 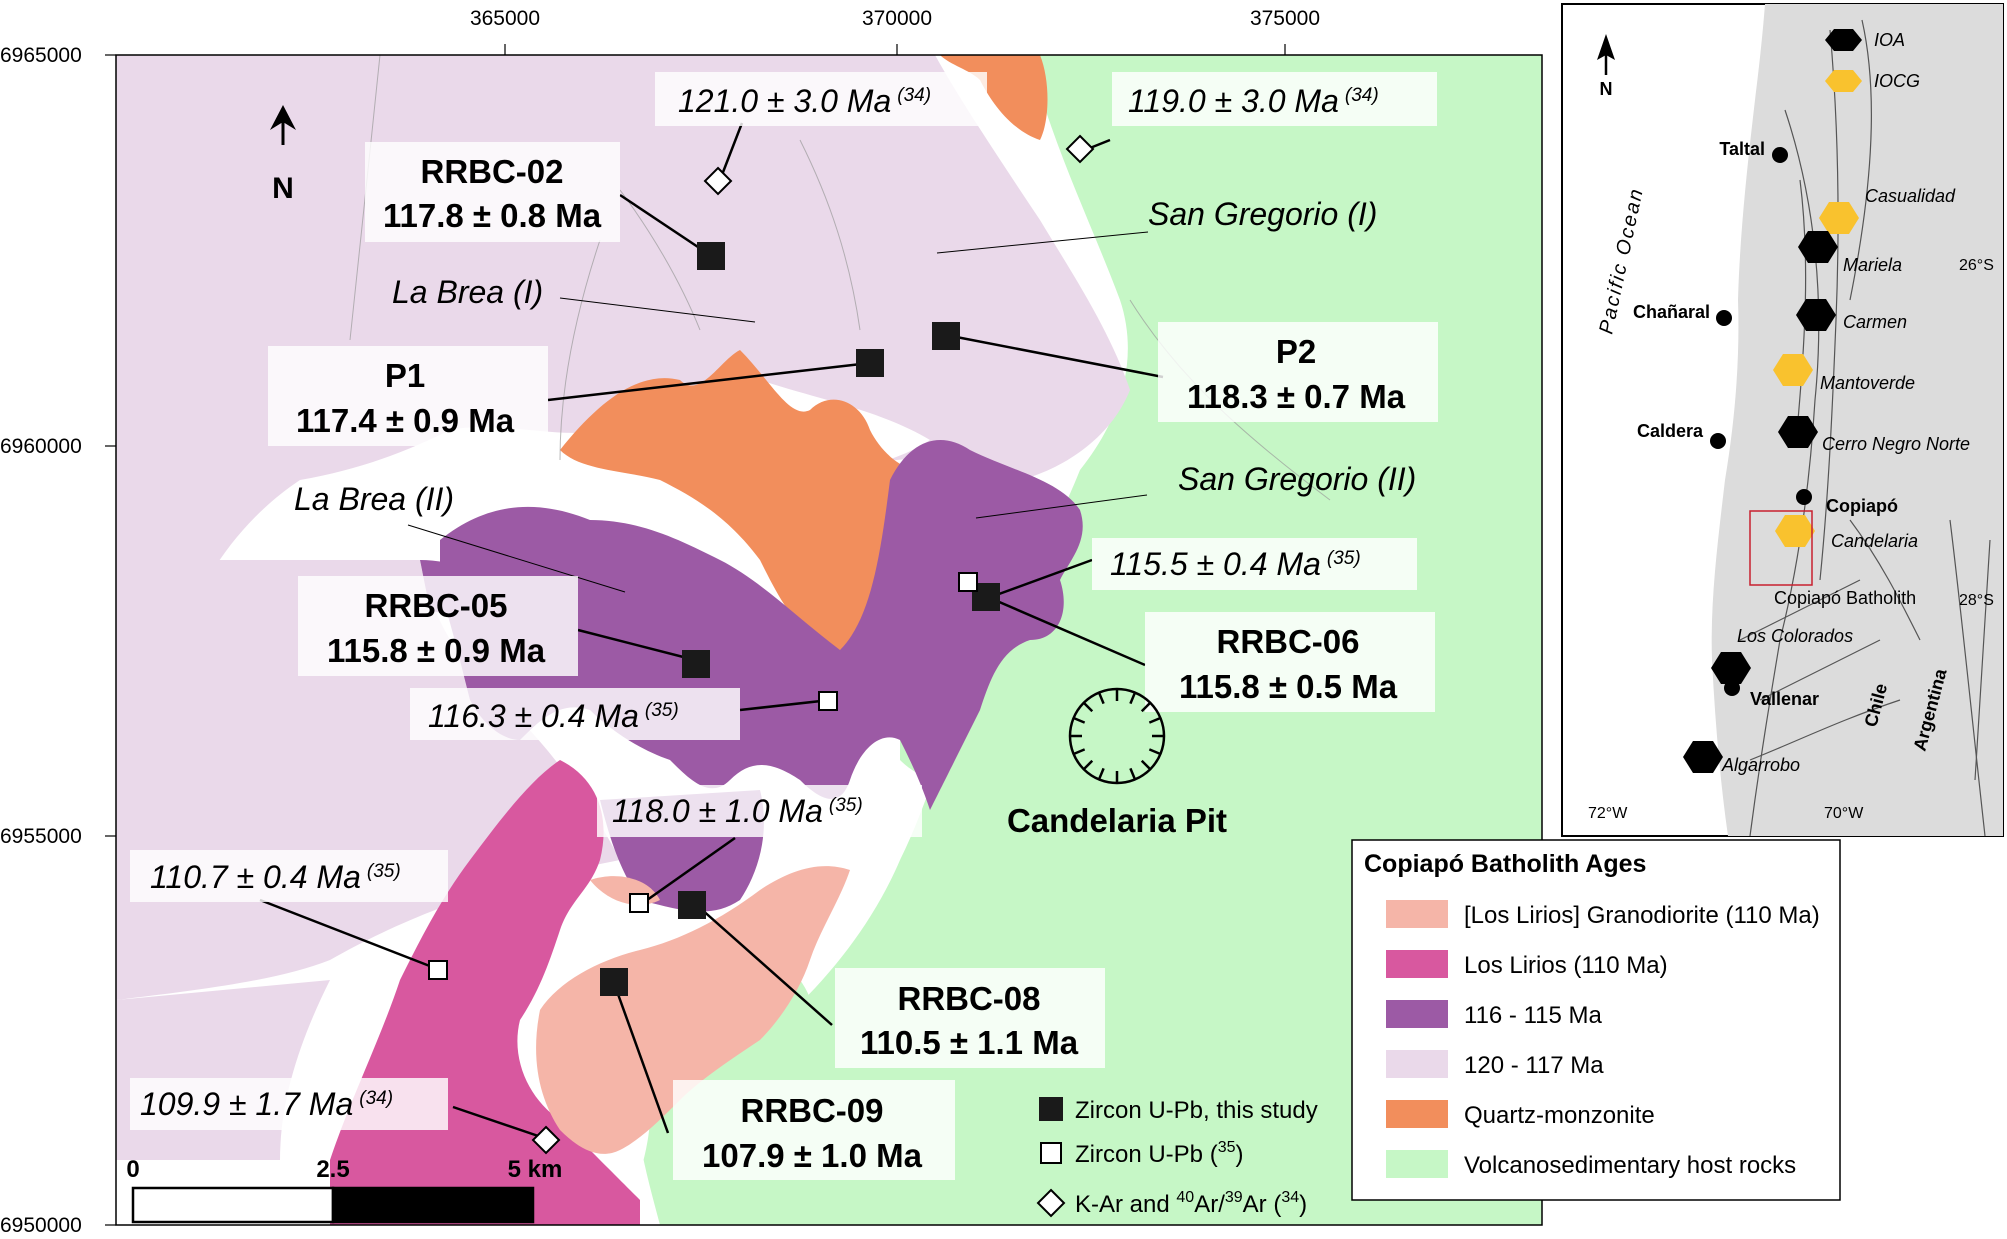 I want to click on y-tick-label: 6965000, so click(x=41, y=55).